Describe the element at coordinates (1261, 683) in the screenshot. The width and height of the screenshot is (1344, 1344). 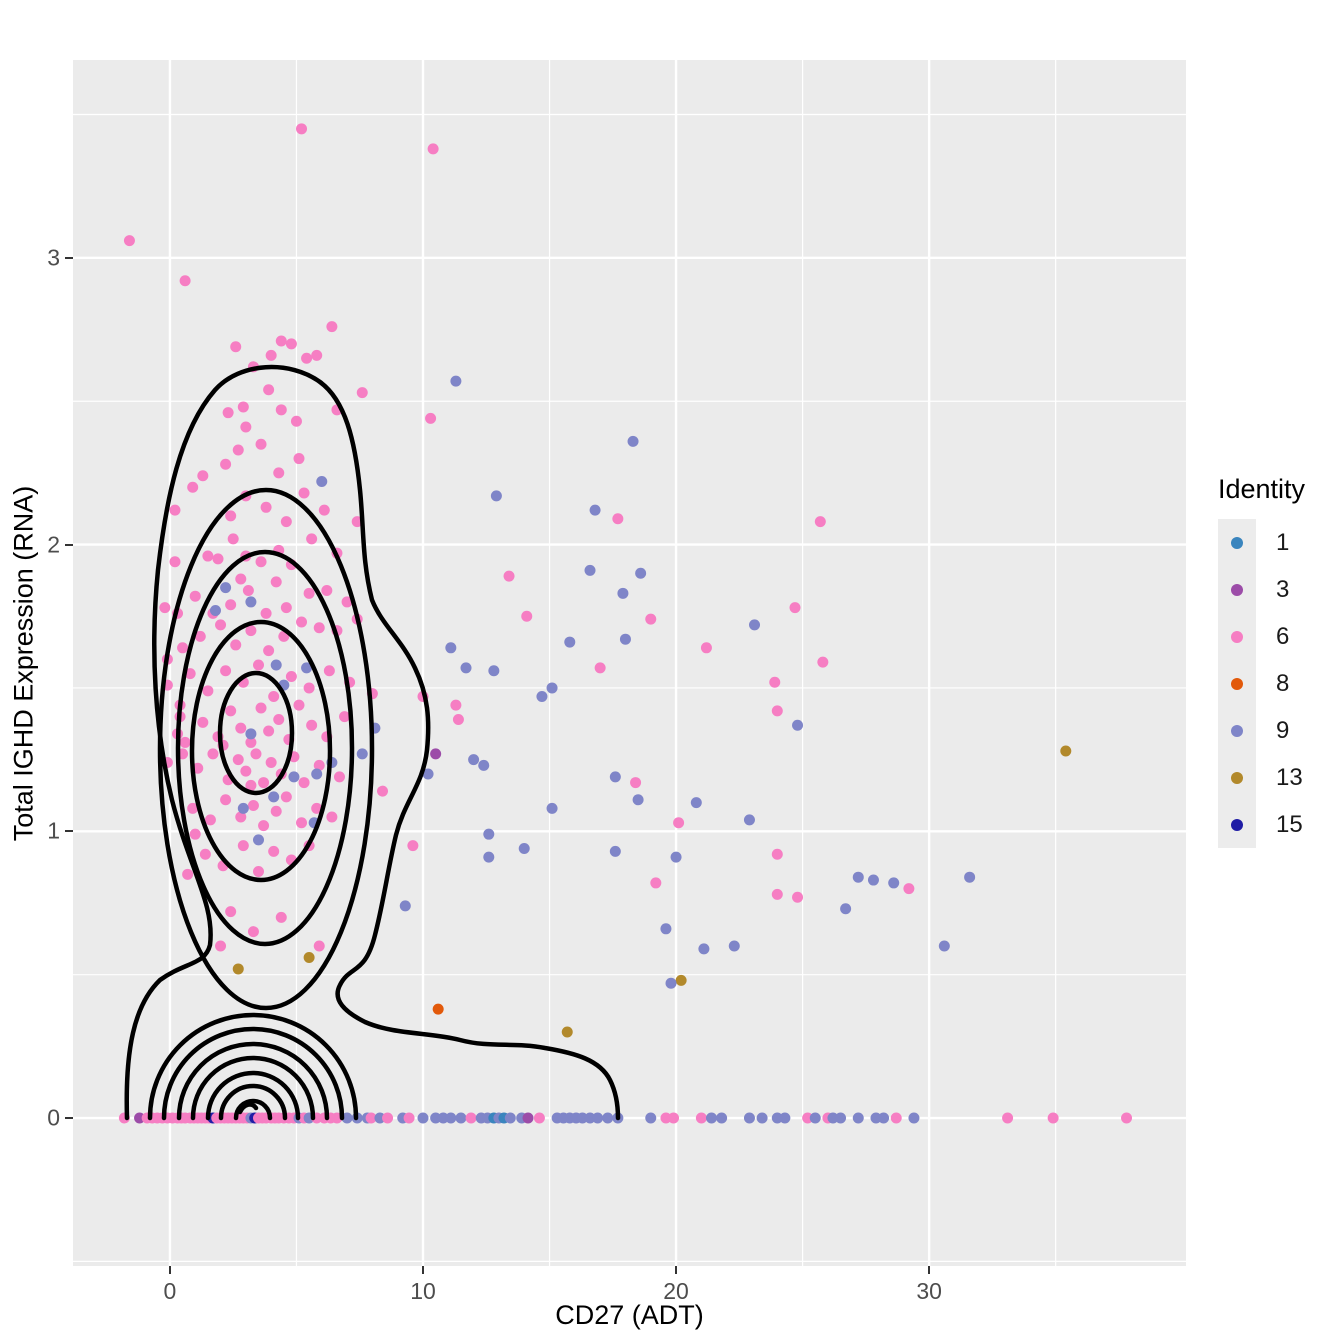
I see `legend-keys: 1 3 6 8 9 13 15` at that location.